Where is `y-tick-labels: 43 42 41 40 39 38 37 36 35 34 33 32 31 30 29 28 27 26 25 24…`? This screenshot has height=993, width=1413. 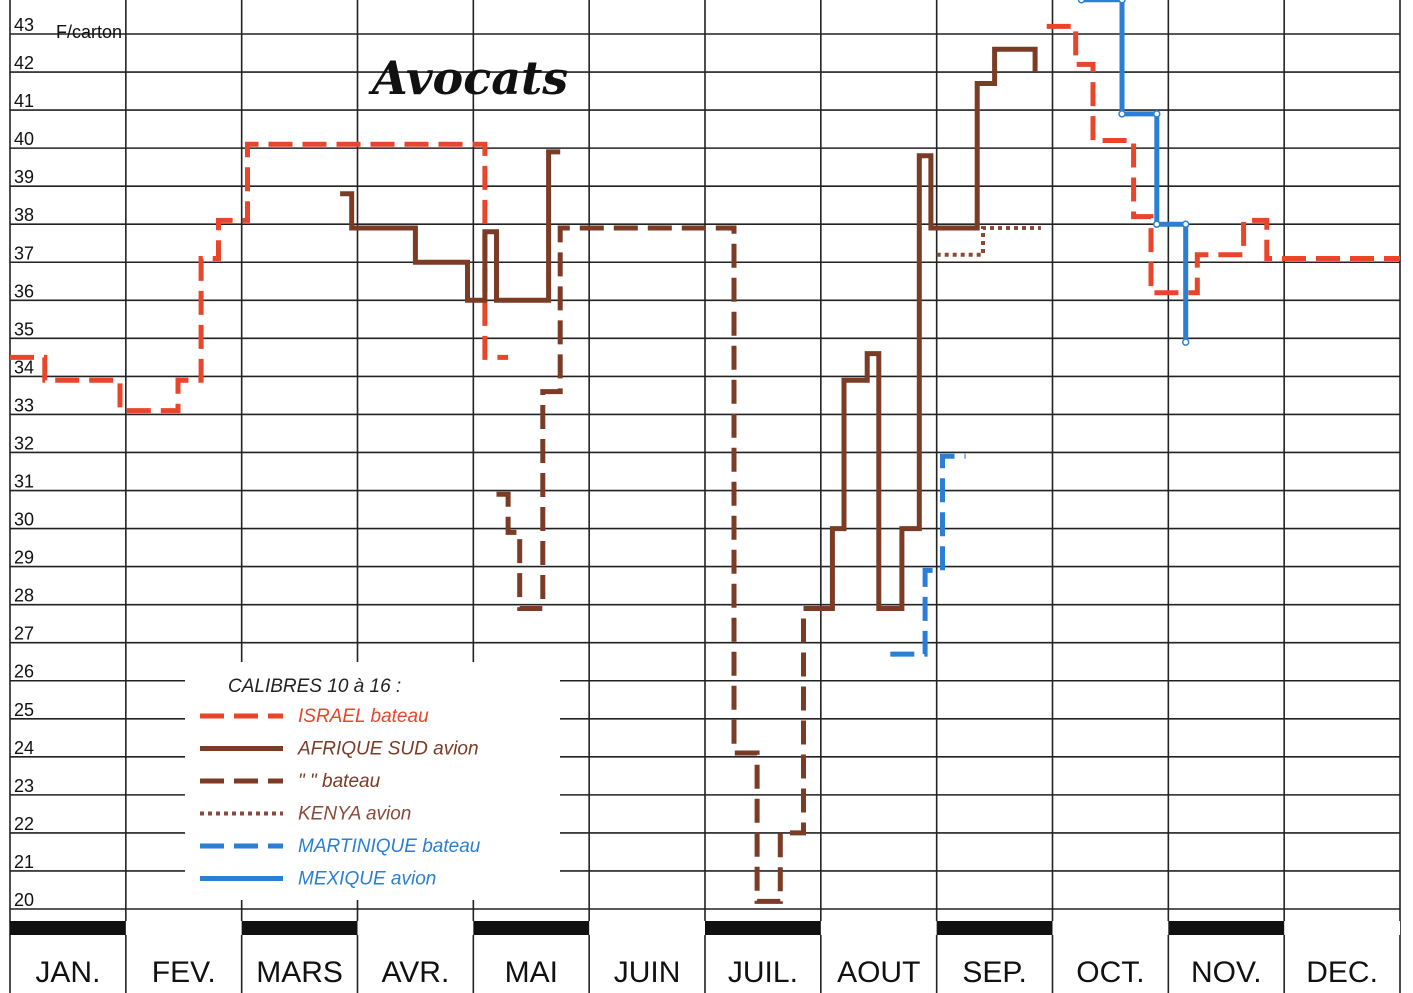
y-tick-labels: 43 42 41 40 39 38 37 36 35 34 33 32 31 30 29 28 27 26 25 24… is located at coordinates (24, 462).